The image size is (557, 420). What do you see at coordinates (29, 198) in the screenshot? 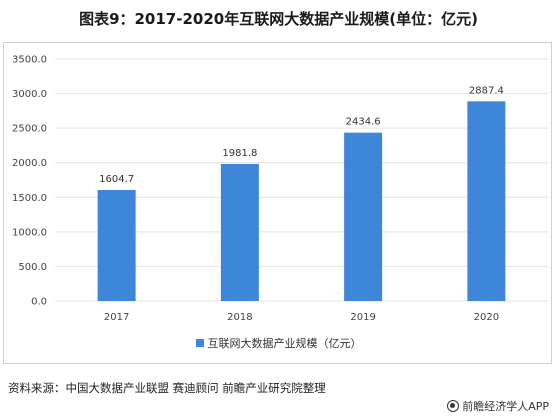
I see `y-tick-label: 1500.0` at bounding box center [29, 198].